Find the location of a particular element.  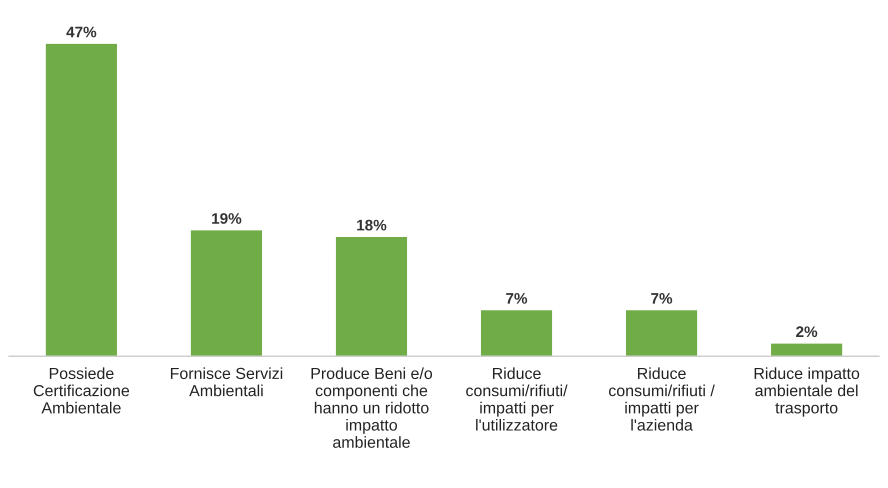

x-tick-label: Riduce impatto ambientale del trasporto is located at coordinates (807, 392).